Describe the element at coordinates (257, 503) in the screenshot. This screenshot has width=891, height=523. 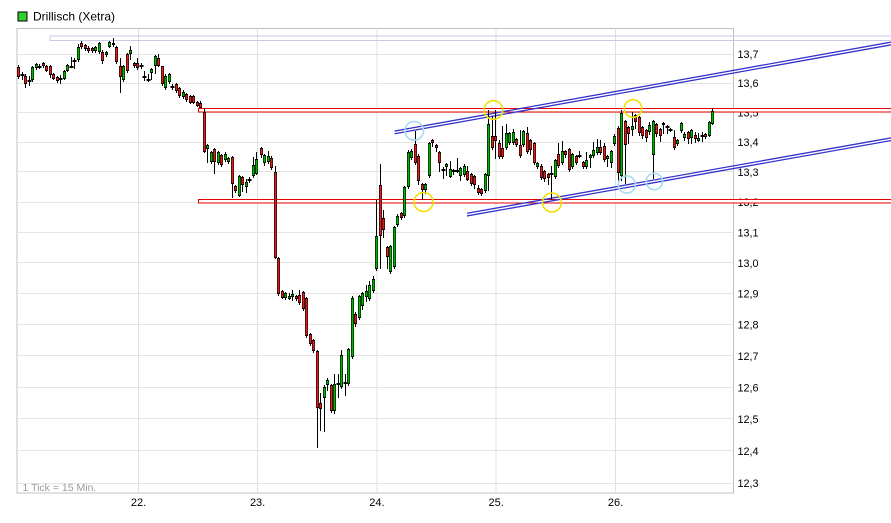
I see `svg-text: 23.` at that location.